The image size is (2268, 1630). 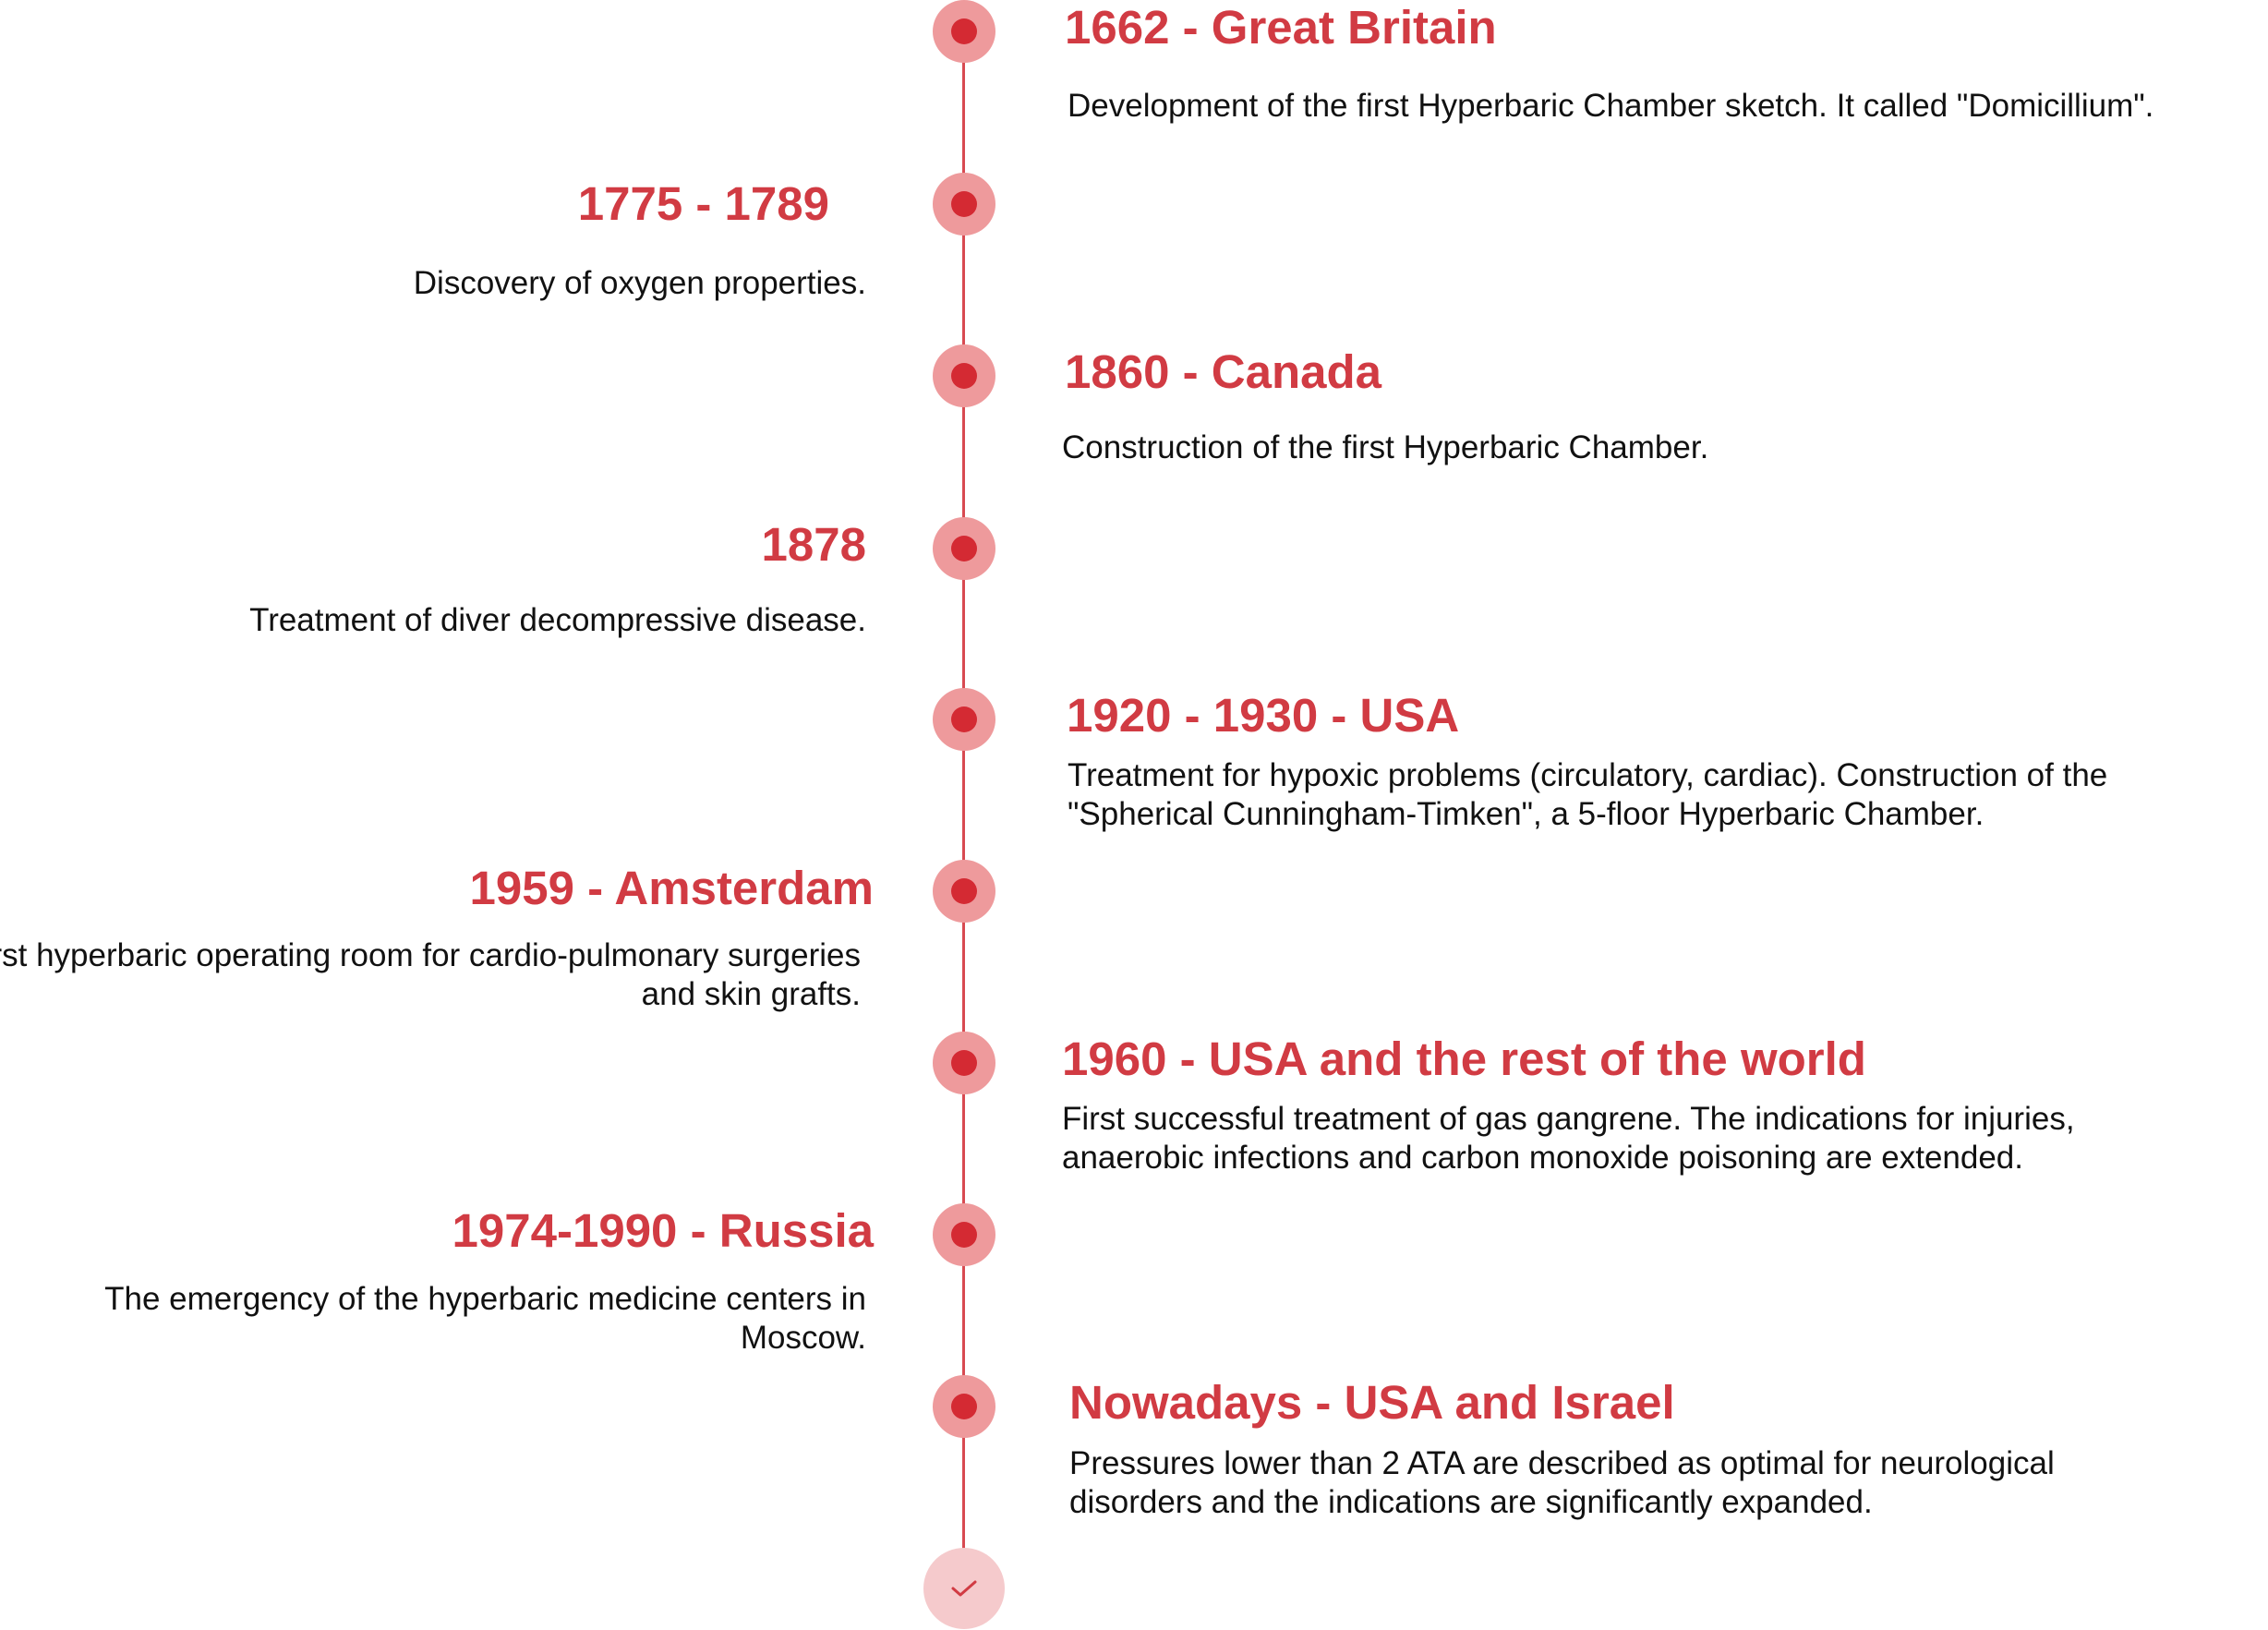 I want to click on timeline-end-marker, so click(x=964, y=1588).